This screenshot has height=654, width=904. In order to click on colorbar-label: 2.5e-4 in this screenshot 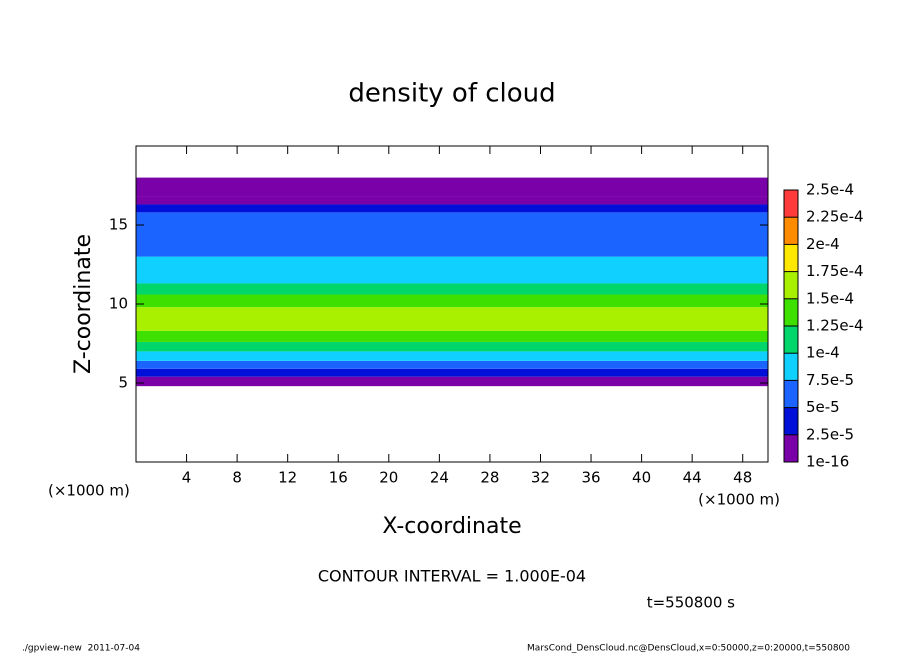, I will do `click(830, 190)`.